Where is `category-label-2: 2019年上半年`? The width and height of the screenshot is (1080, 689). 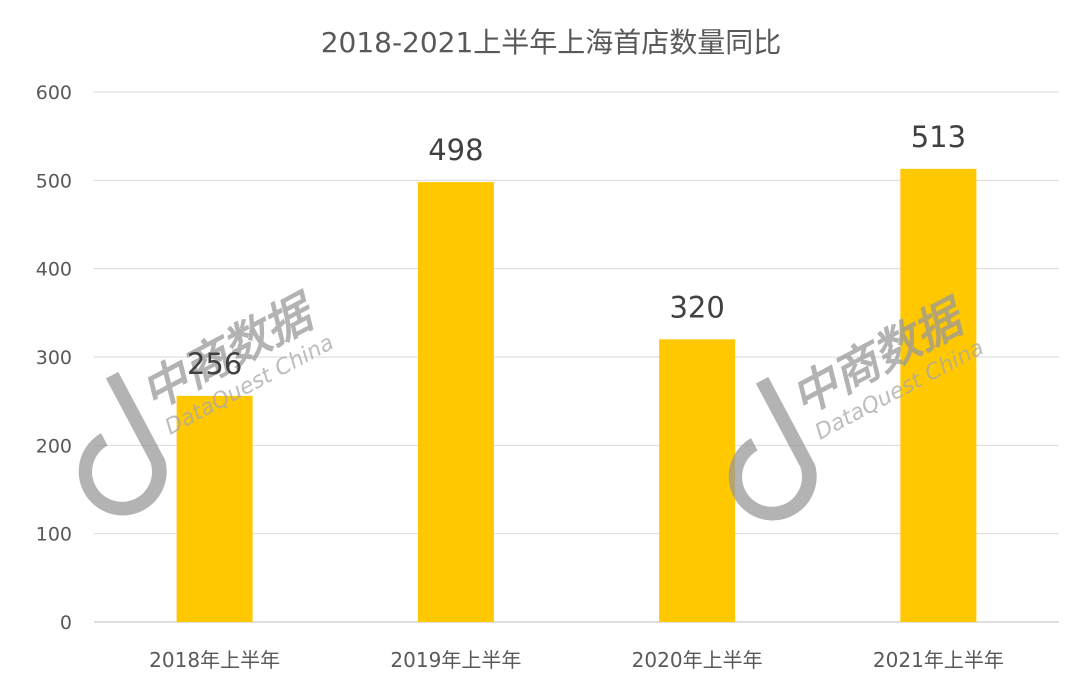 category-label-2: 2019年上半年 is located at coordinates (455, 660).